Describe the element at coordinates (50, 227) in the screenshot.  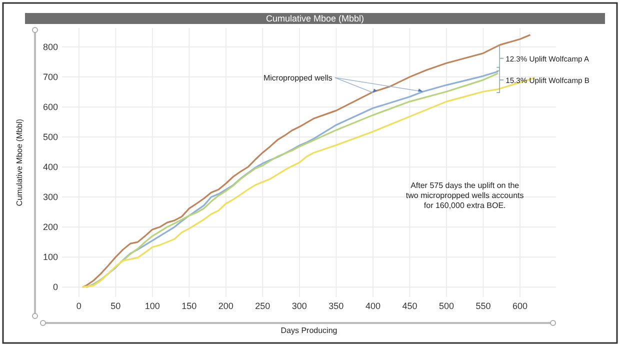
I see `y-tick-label: 200` at that location.